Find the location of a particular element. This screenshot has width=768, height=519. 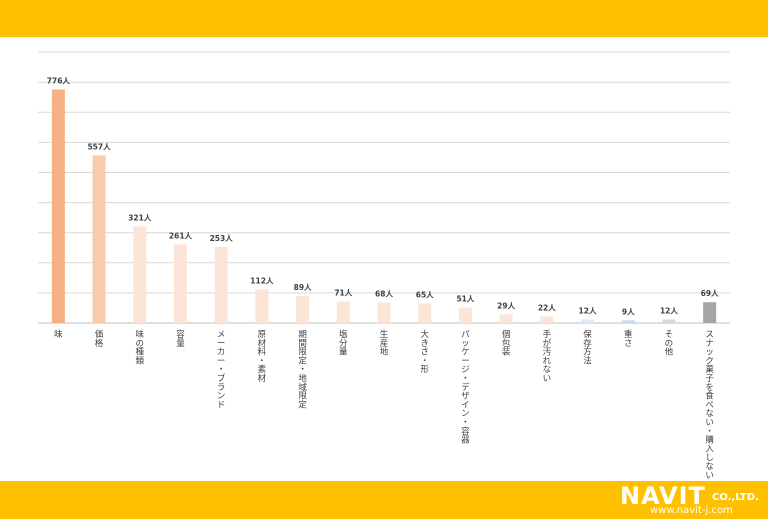

category-label: 保存方法 is located at coordinates (587, 347).